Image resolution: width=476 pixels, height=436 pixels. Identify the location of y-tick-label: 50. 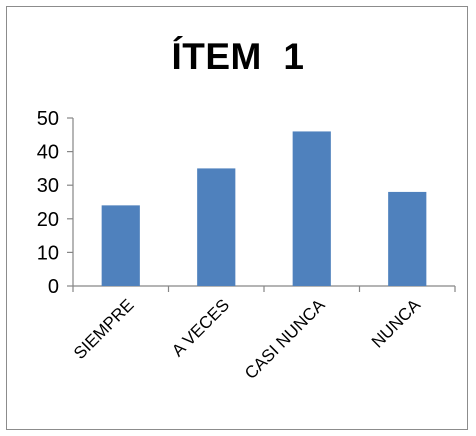
(48, 119).